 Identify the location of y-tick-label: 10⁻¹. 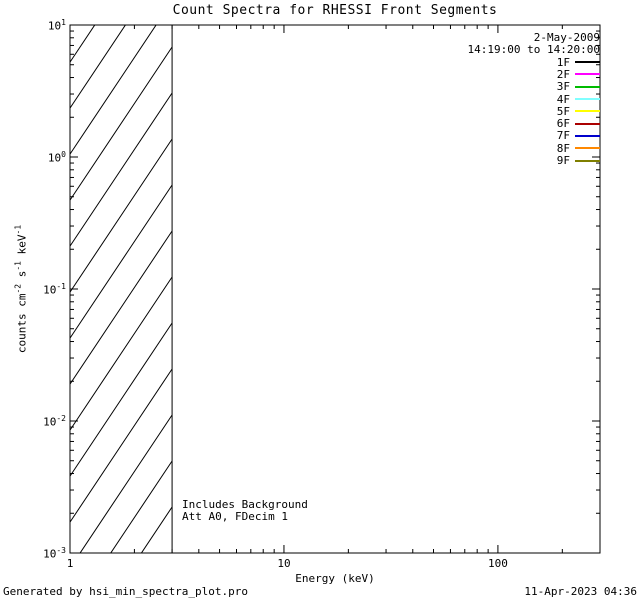
(54, 289).